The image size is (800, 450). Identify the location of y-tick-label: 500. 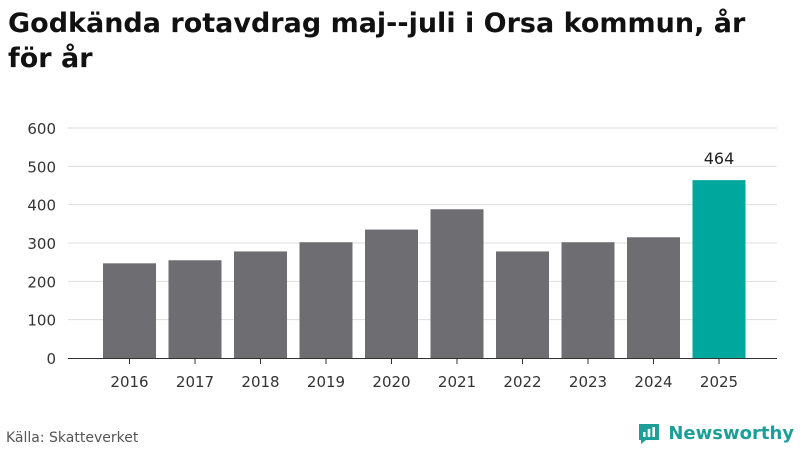
(41, 167).